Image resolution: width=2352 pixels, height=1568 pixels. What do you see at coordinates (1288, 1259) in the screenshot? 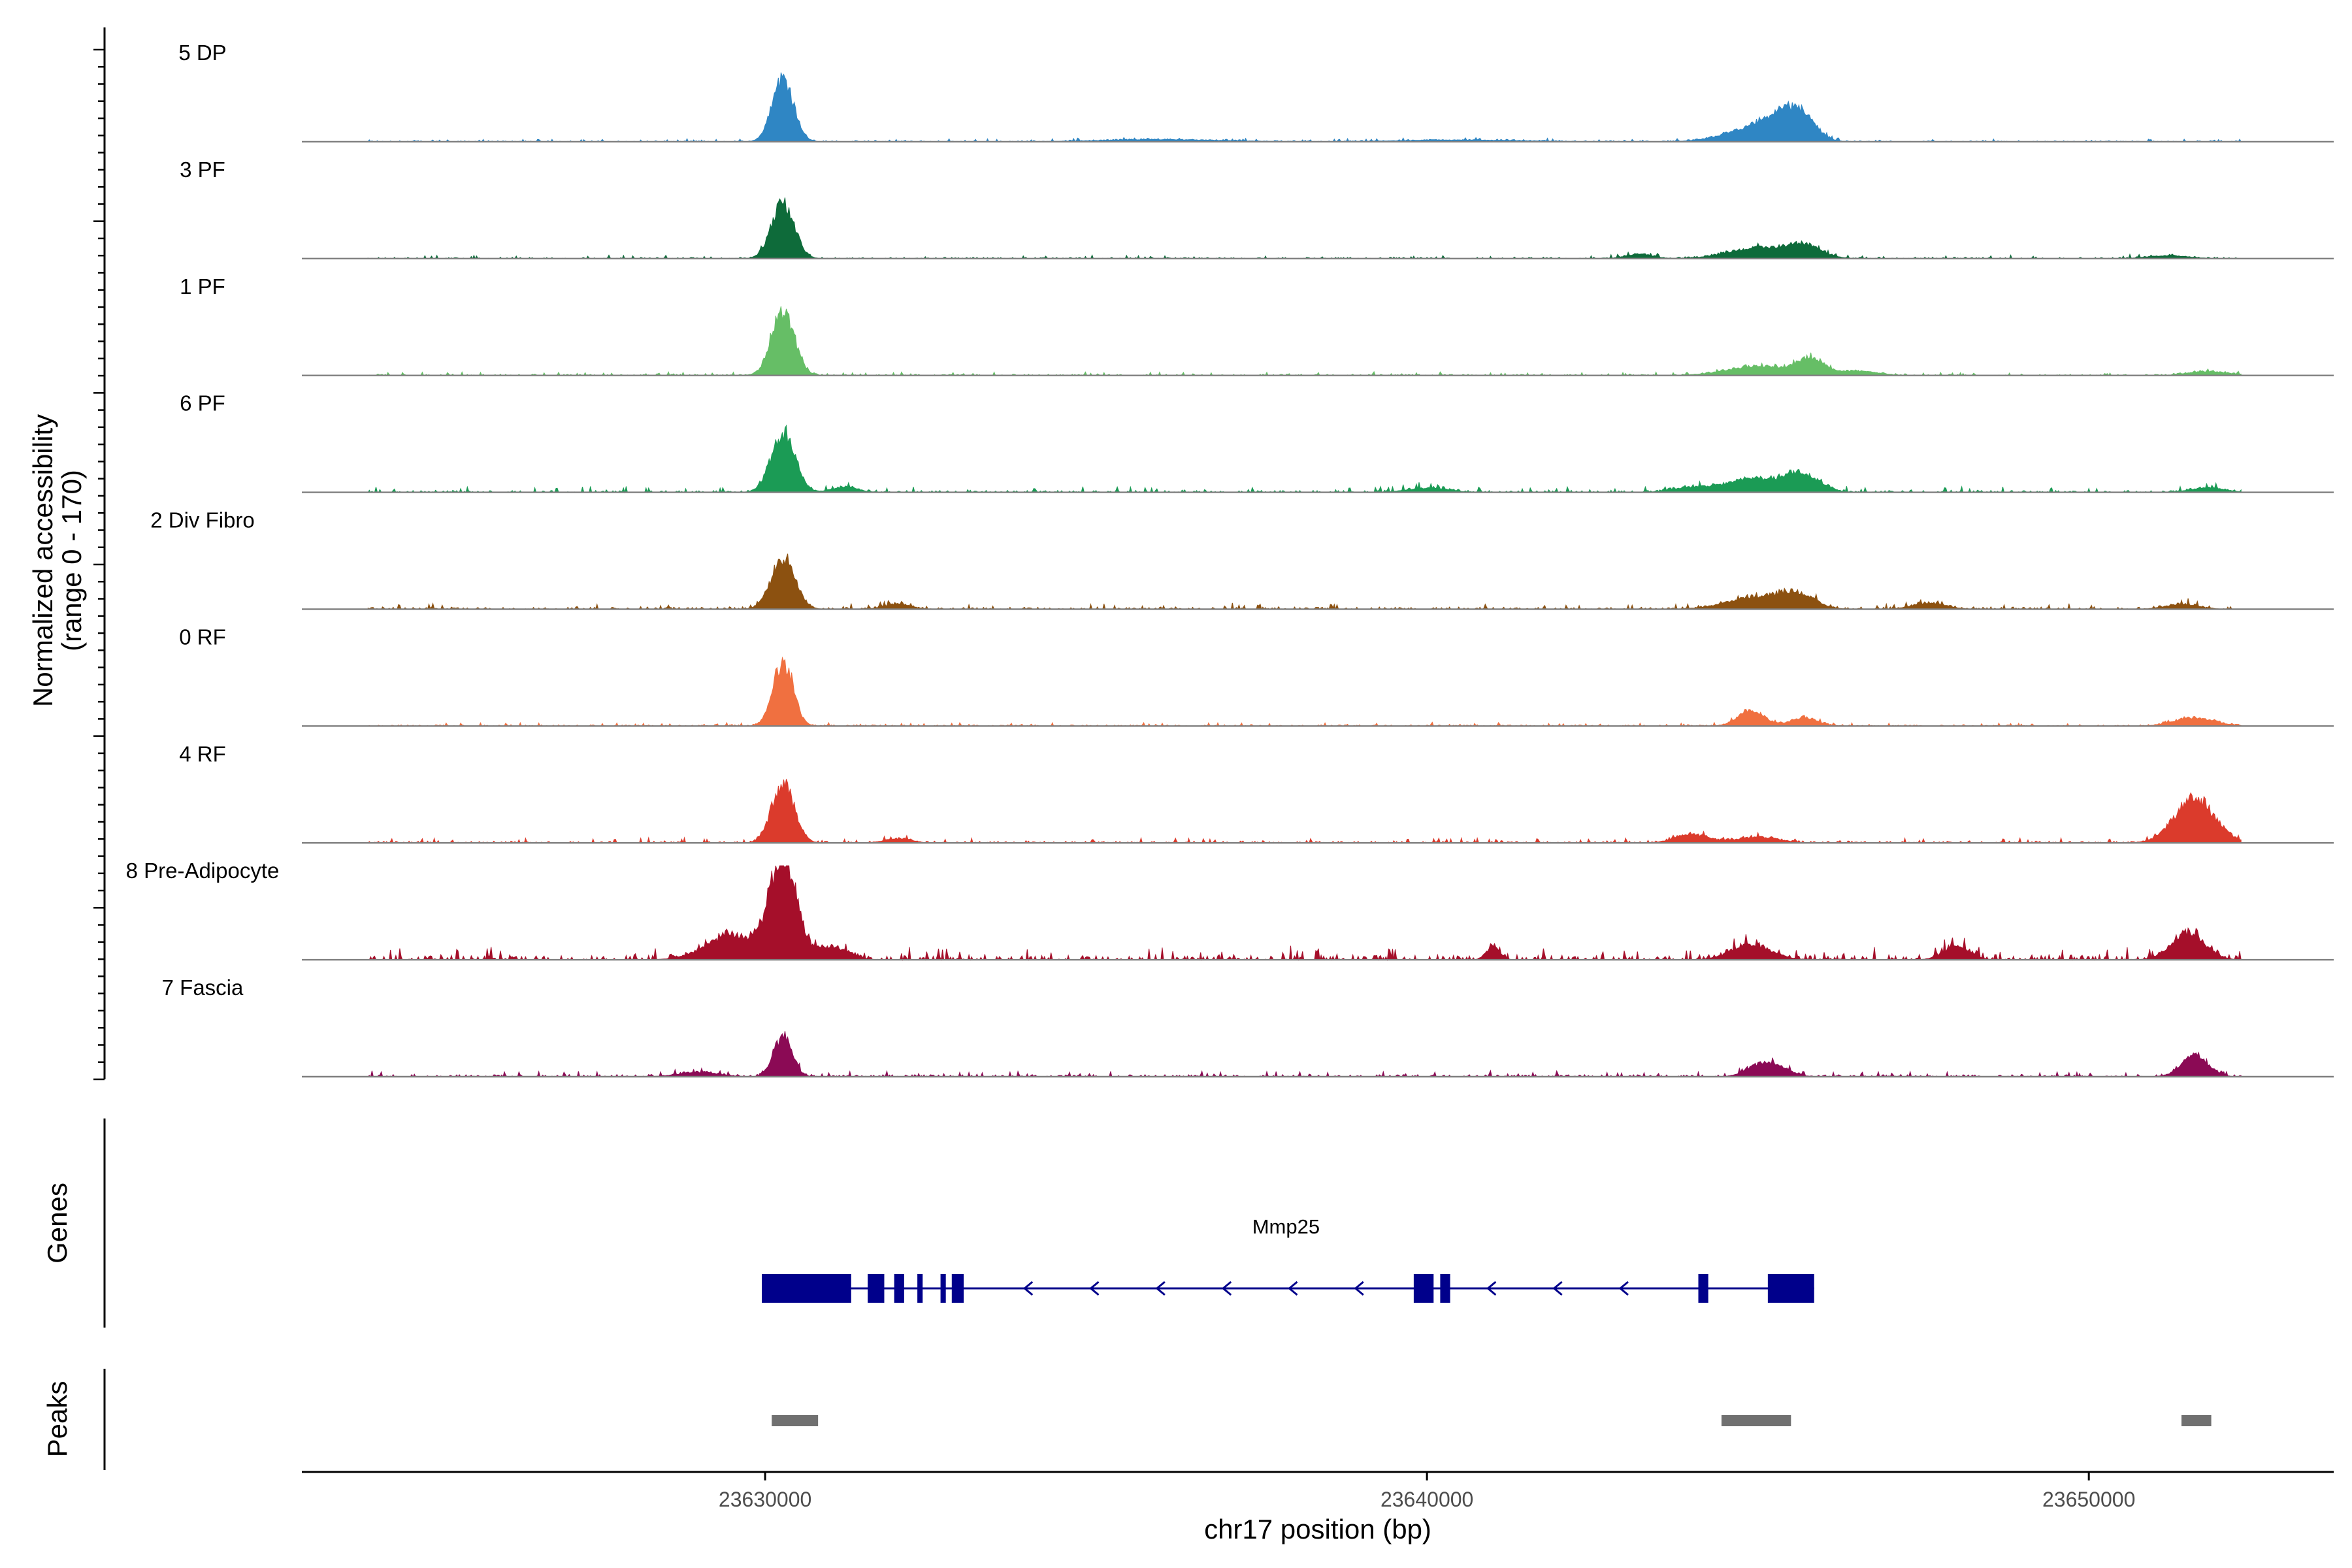
I see `gene-annotation: Mmp25` at bounding box center [1288, 1259].